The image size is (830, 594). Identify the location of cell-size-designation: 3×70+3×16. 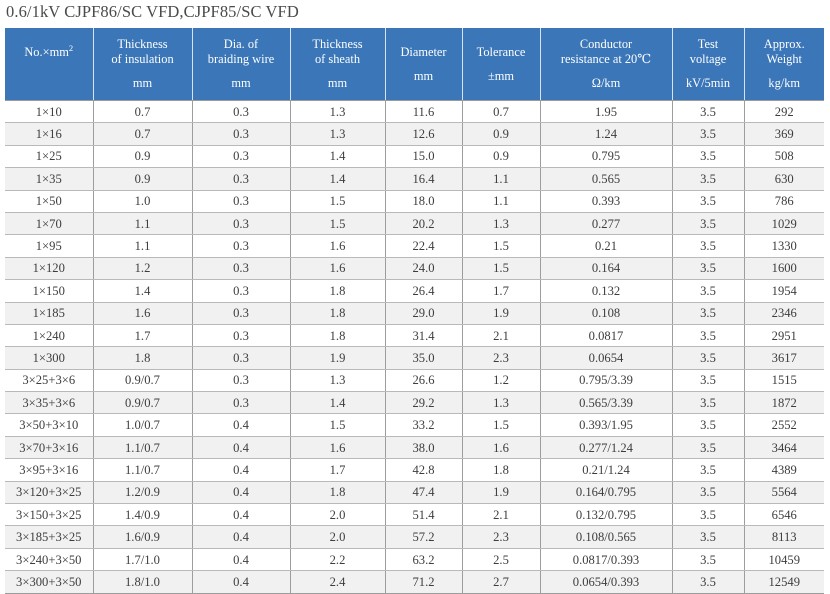
(49, 448).